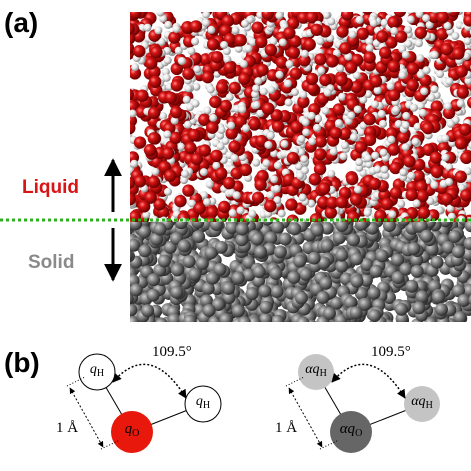 The height and width of the screenshot is (471, 471). What do you see at coordinates (422, 404) in the screenshot?
I see `h-atom` at bounding box center [422, 404].